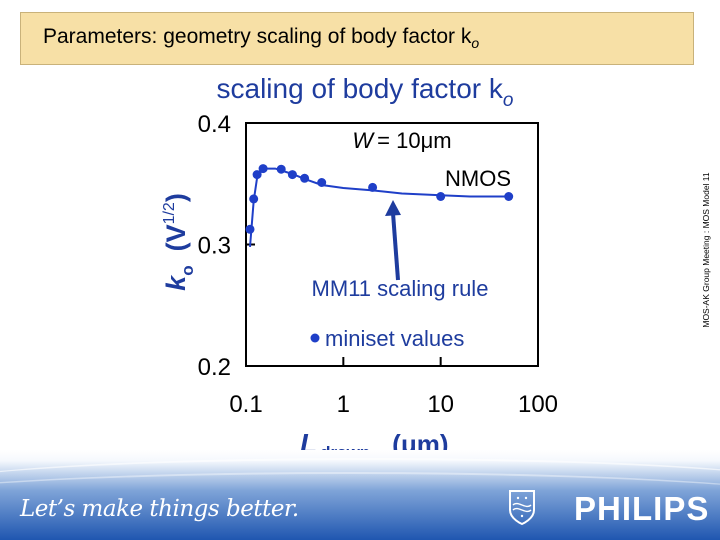 This screenshot has height=540, width=720. I want to click on annotation-arrow-head, so click(393, 208).